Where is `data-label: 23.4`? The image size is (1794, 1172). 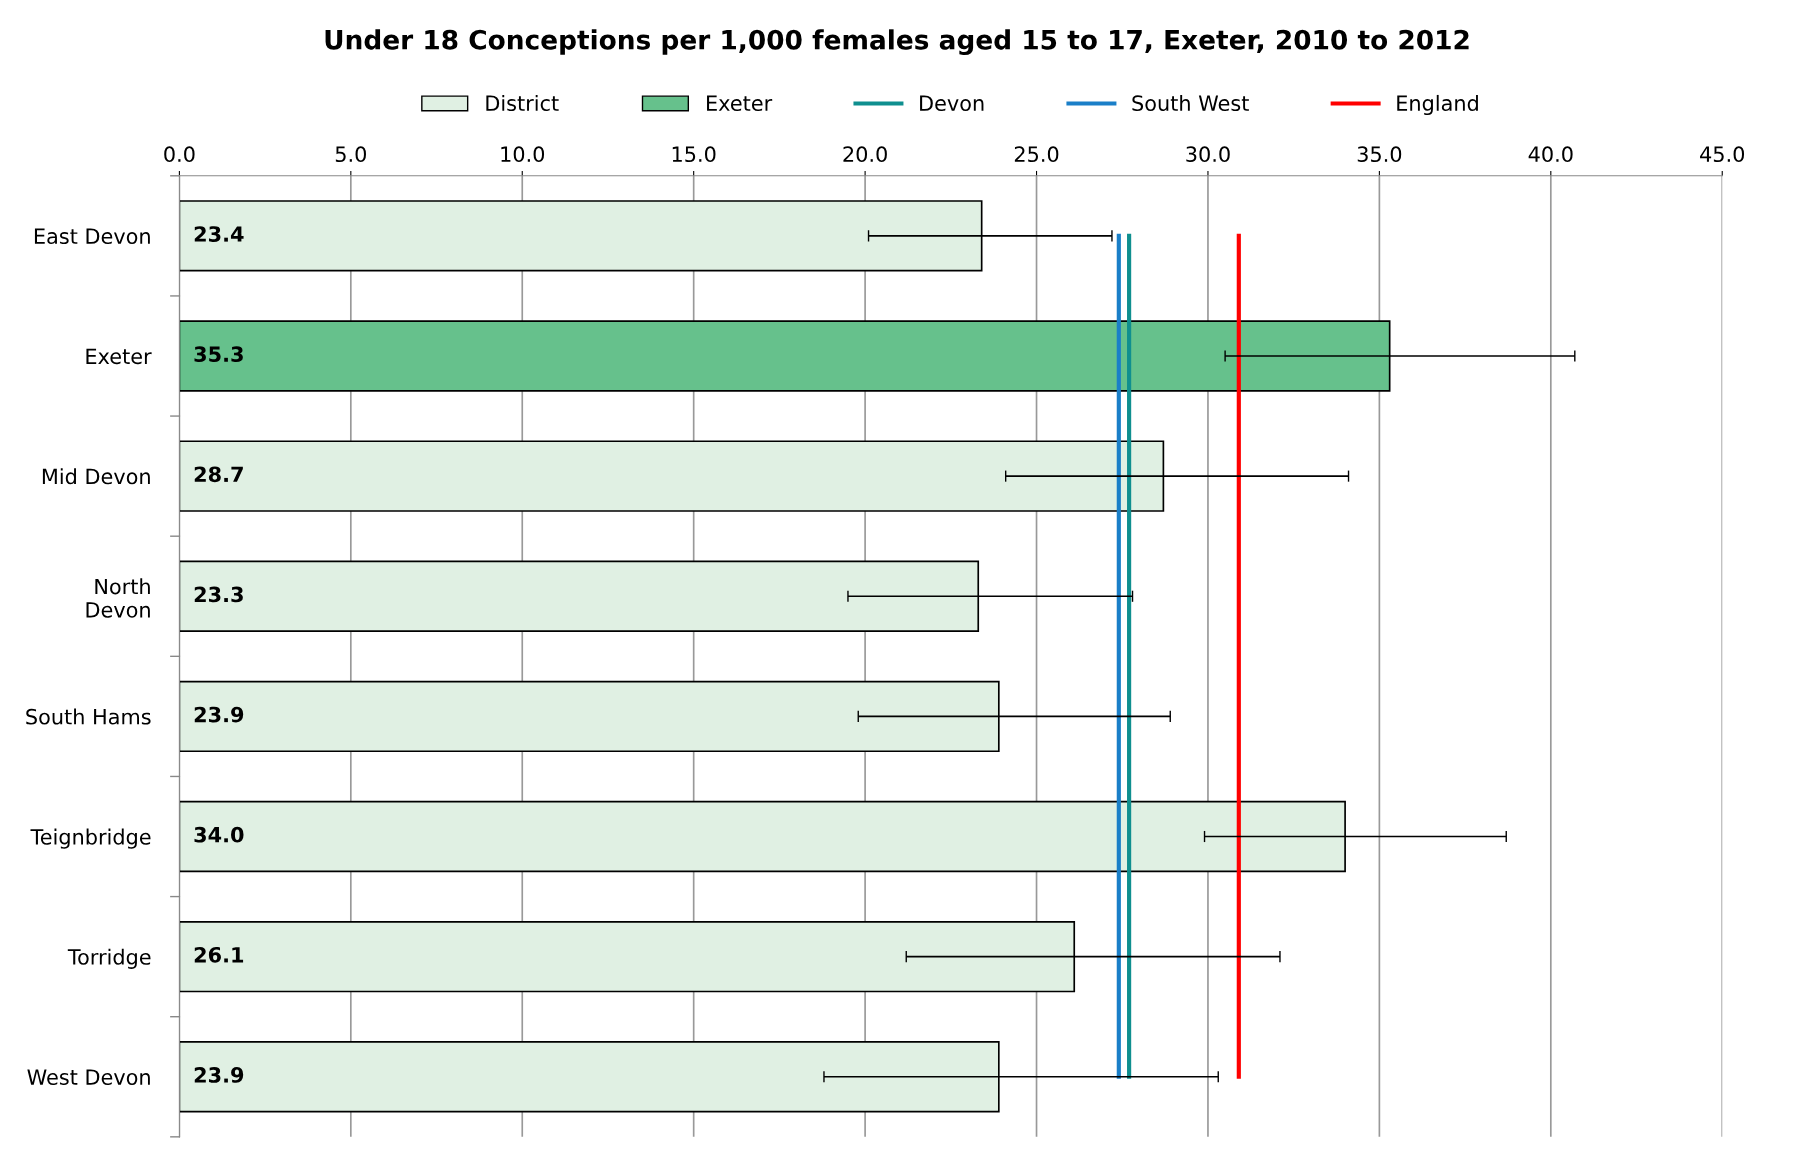
data-label: 23.4 is located at coordinates (219, 234).